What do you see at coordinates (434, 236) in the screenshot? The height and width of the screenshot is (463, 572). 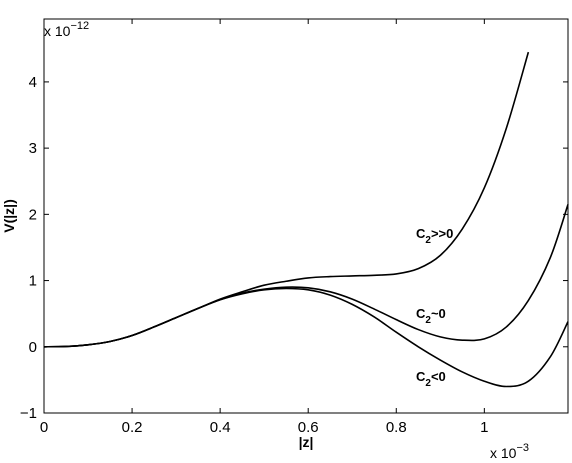 I see `curve-label-c2-much-greater-than-zero: C2>>0` at bounding box center [434, 236].